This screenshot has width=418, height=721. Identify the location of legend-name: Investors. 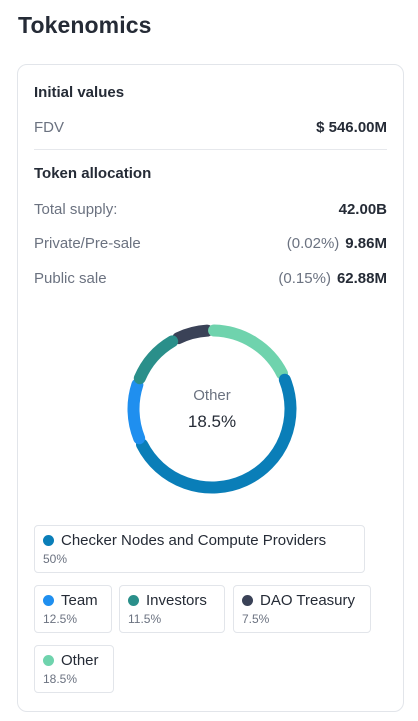
(176, 600).